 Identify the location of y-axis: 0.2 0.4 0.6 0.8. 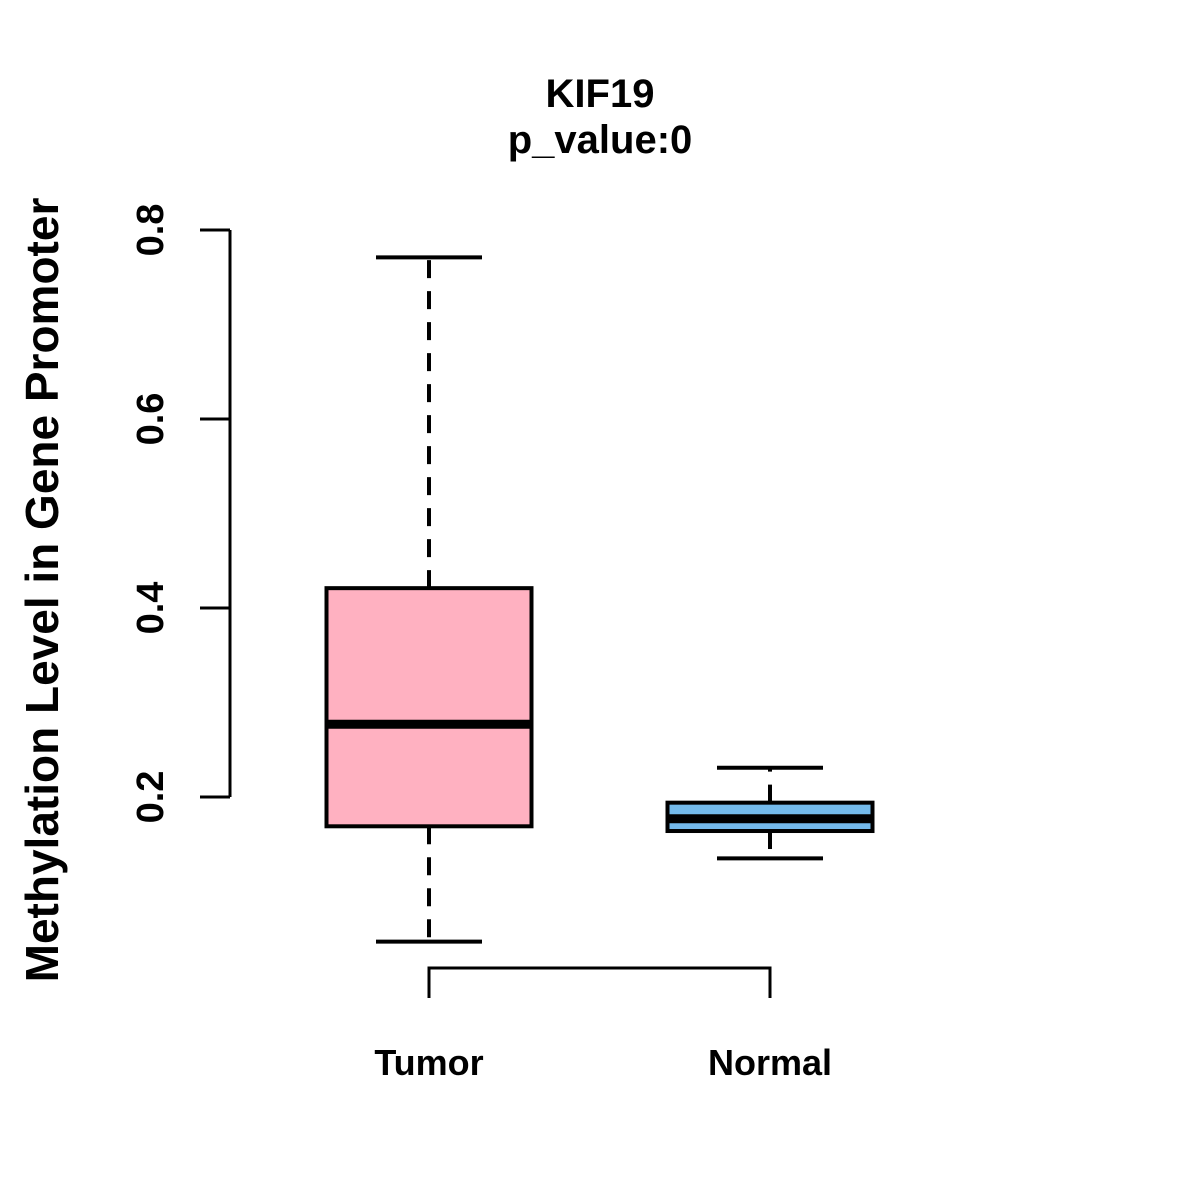
(181, 514).